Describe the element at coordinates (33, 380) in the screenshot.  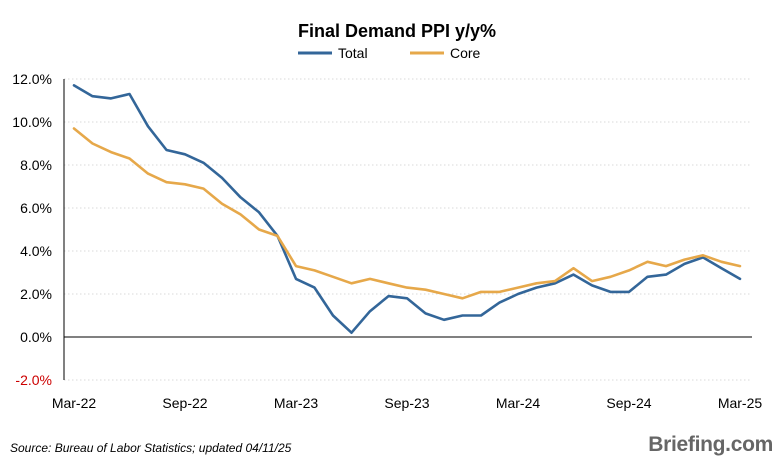
I see `y-tick-label: -2.0%` at that location.